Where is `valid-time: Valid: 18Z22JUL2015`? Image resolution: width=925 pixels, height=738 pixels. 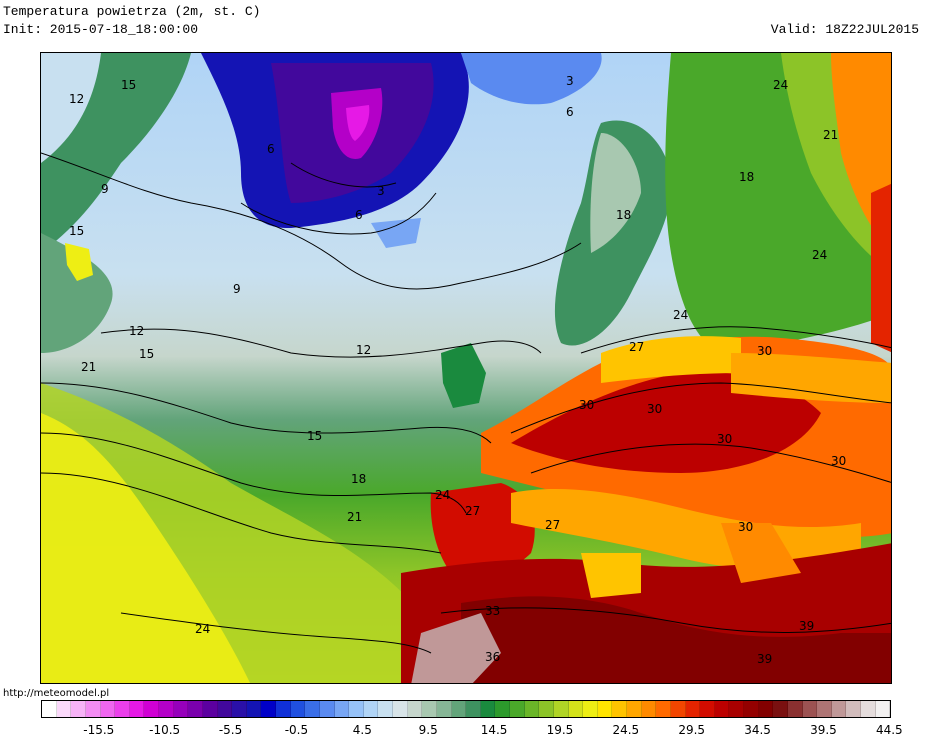
valid-time: Valid: 18Z22JUL2015 is located at coordinates (844, 29).